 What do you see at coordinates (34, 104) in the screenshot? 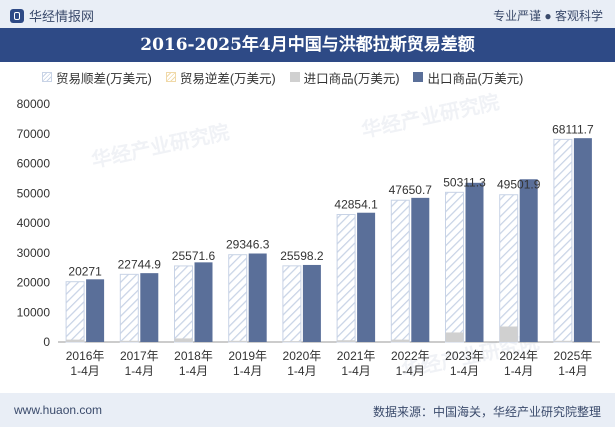
I see `y-tick-label-8: 80000` at bounding box center [34, 104].